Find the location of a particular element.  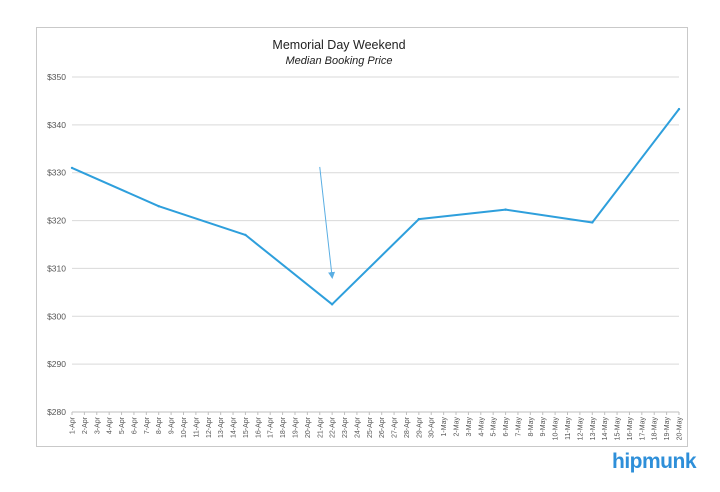

x-tick-label: 16-Apr is located at coordinates (258, 427).